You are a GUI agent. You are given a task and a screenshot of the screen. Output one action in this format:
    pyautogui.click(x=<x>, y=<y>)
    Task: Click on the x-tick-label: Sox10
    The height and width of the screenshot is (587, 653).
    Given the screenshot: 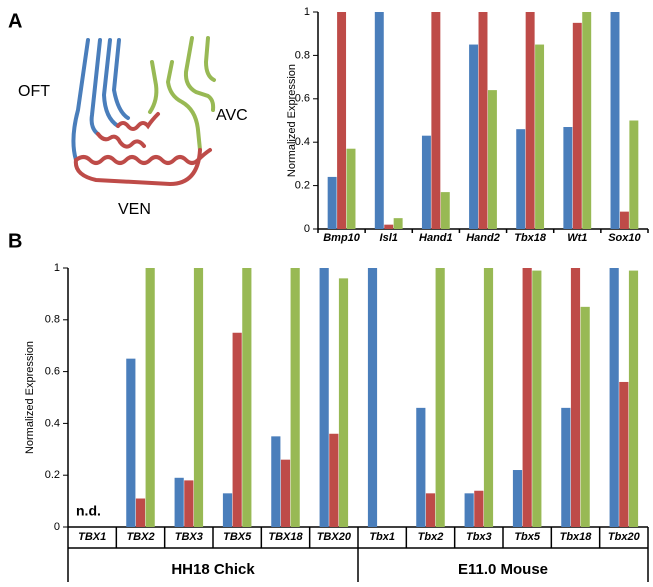 What is the action you would take?
    pyautogui.click(x=624, y=238)
    